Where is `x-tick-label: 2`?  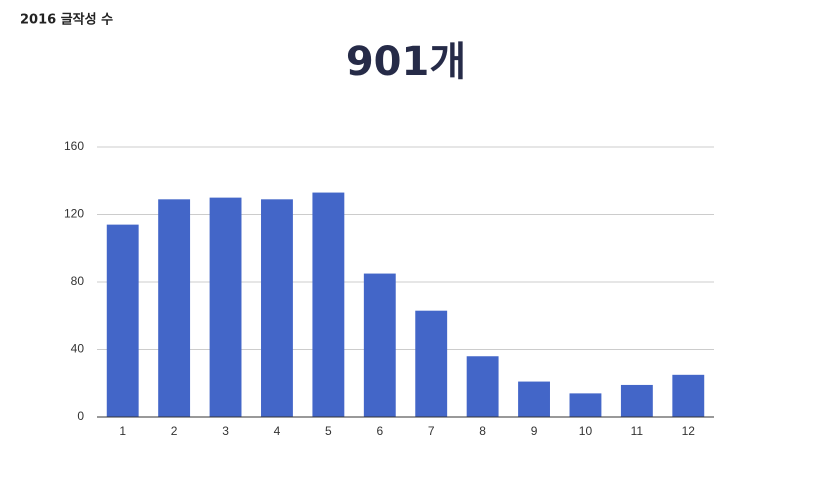 x-tick-label: 2 is located at coordinates (174, 431).